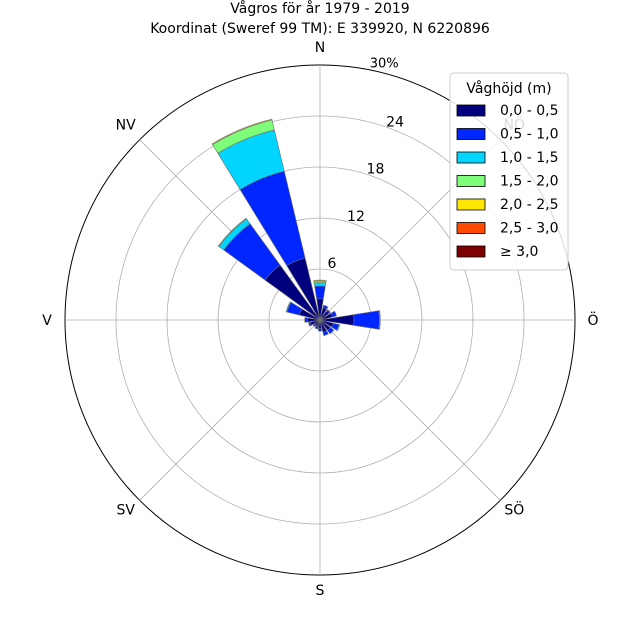  I want to click on compass-label: V, so click(47, 321).